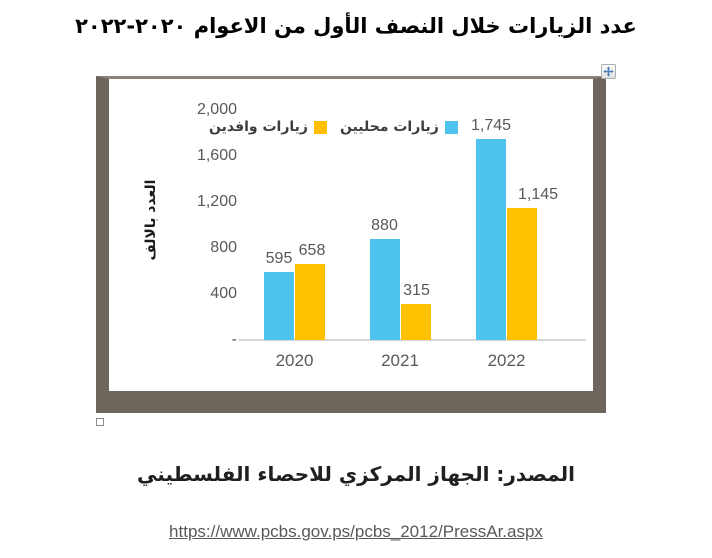 Image resolution: width=712 pixels, height=558 pixels. What do you see at coordinates (506, 360) in the screenshot?
I see `x-label-2022: 2022` at bounding box center [506, 360].